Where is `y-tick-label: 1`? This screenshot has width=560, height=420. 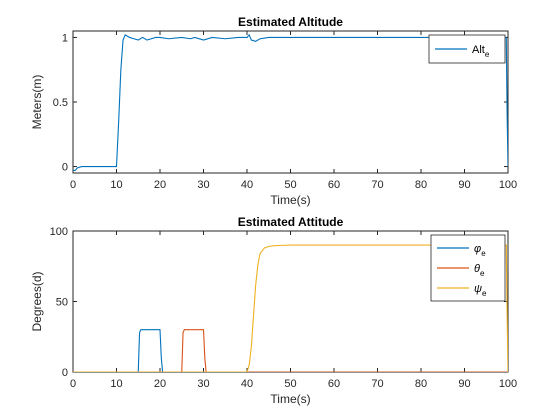
y-tick-label: 1 is located at coordinates (65, 38).